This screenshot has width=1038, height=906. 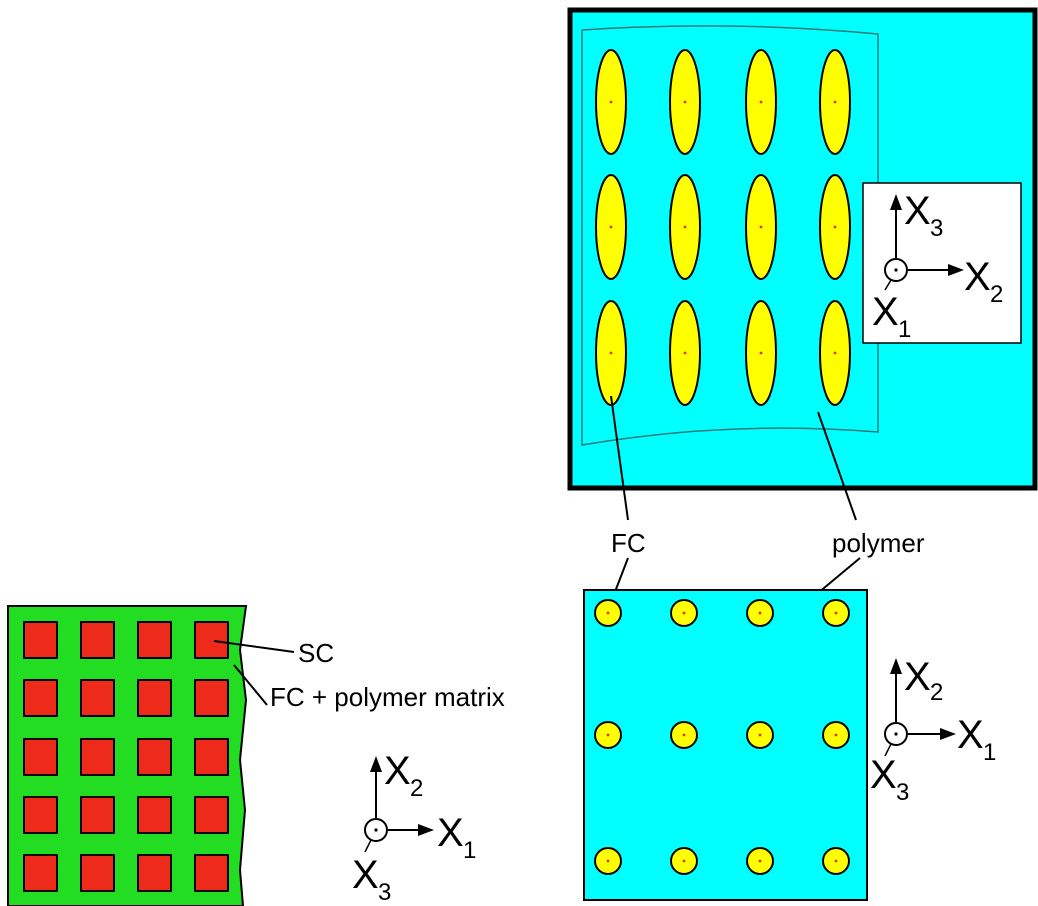 I want to click on axis-out-line, so click(x=368, y=846).